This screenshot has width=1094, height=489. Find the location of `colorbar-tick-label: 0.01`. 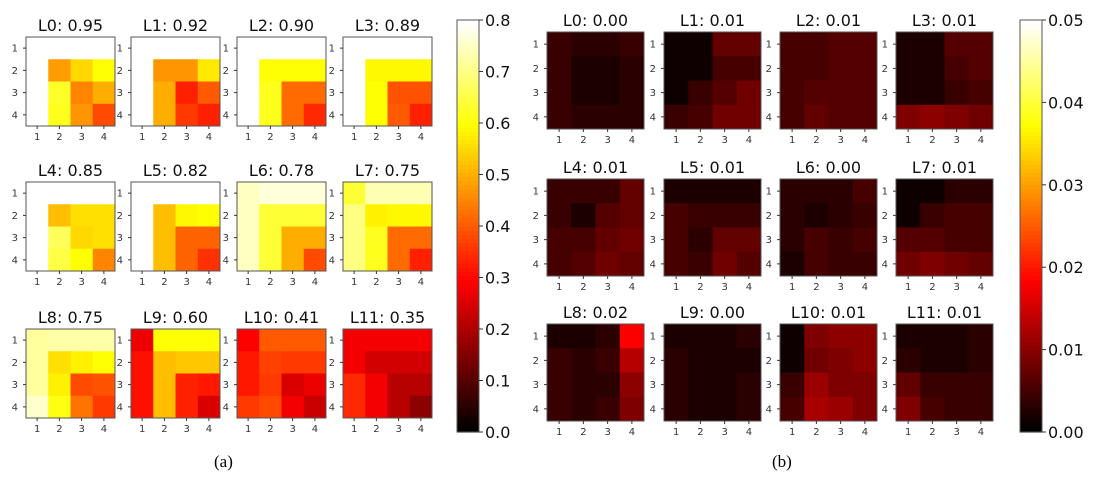

colorbar-tick-label: 0.01 is located at coordinates (1066, 350).